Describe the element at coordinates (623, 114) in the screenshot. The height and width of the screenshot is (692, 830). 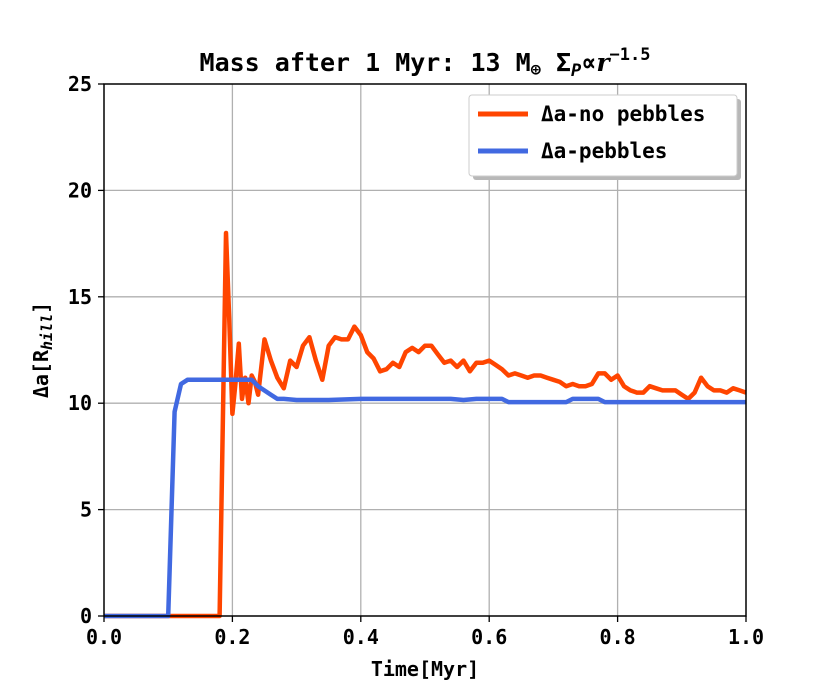
I see `legend-label-no-pebbles: Δa-no pebbles` at that location.